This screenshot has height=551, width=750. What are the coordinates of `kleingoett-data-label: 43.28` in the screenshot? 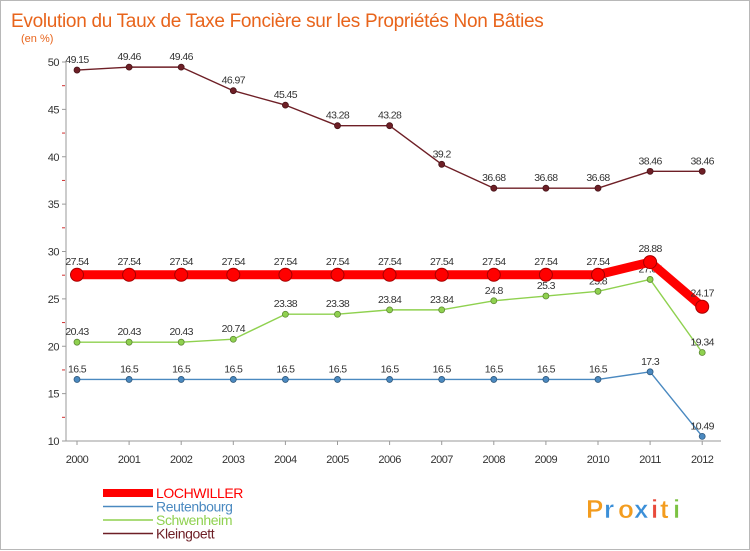 It's located at (390, 116).